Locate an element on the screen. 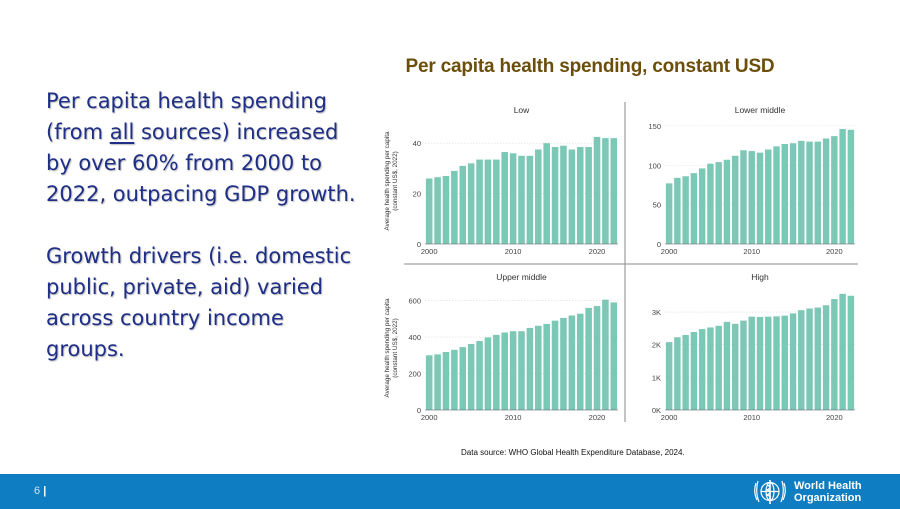 Image resolution: width=900 pixels, height=509 pixels. underlined-all: all is located at coordinates (122, 132).